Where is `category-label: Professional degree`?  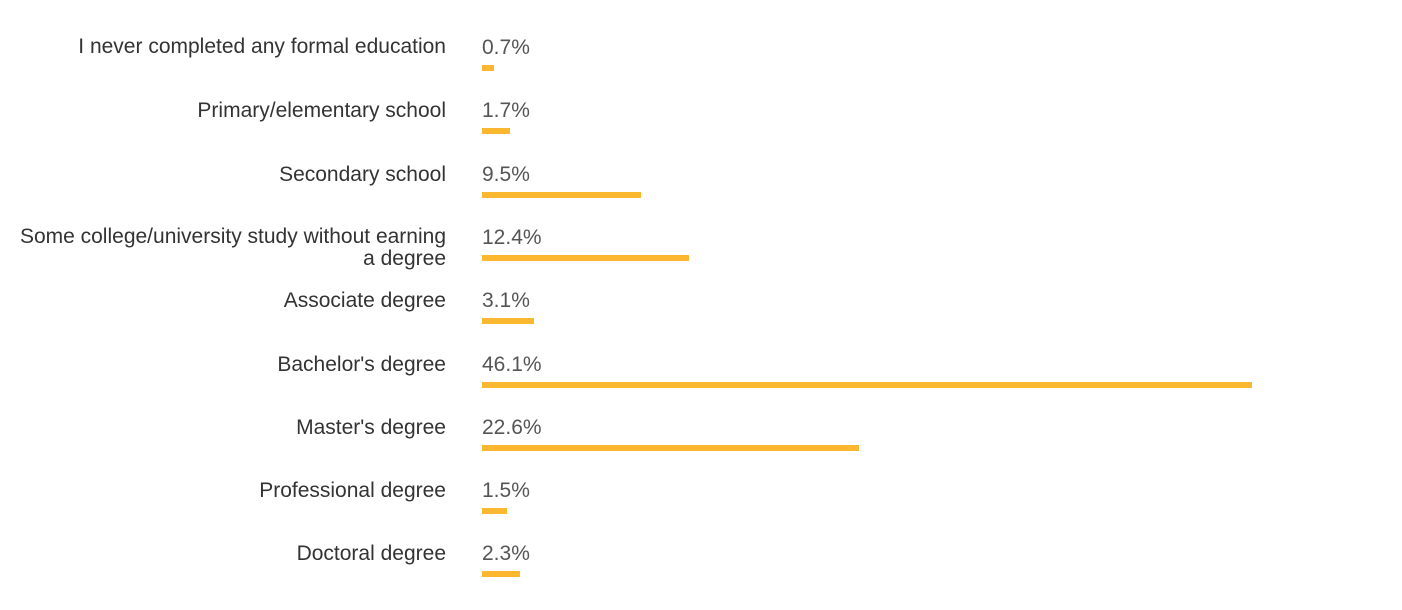 category-label: Professional degree is located at coordinates (352, 491).